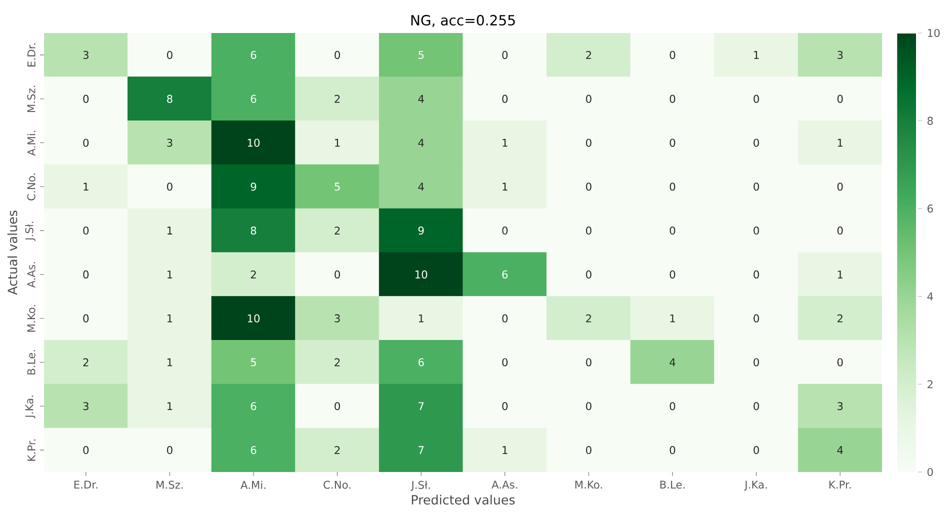 Image resolution: width=944 pixels, height=515 pixels. What do you see at coordinates (672, 484) in the screenshot?
I see `x-tick-label: B.Le.` at bounding box center [672, 484].